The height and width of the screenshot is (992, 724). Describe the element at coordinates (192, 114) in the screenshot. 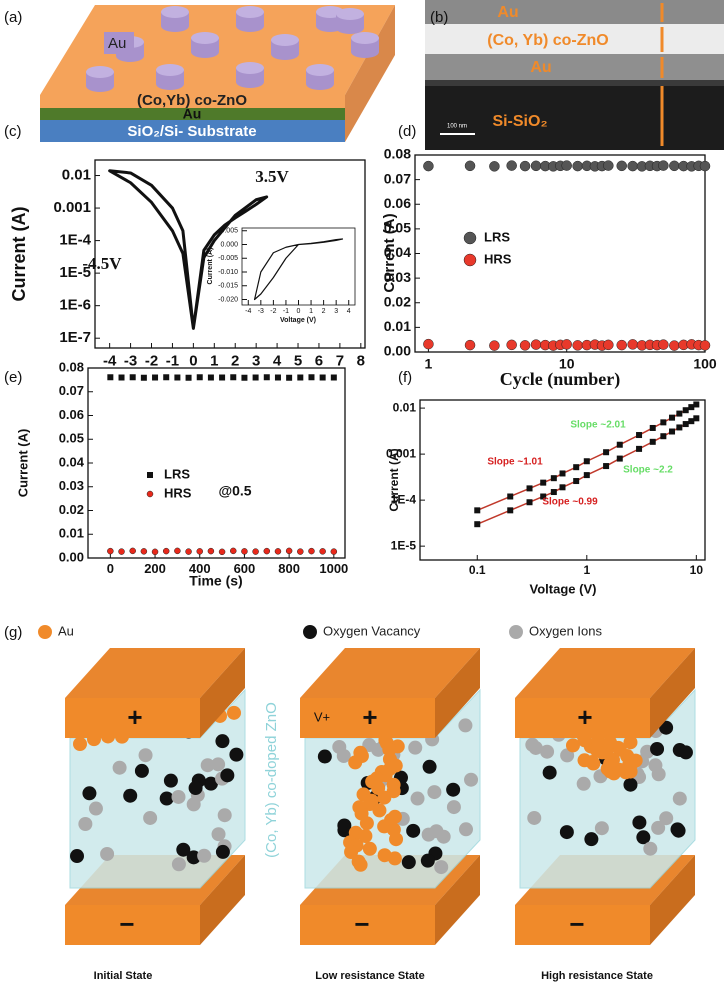

I see `au-layer` at that location.